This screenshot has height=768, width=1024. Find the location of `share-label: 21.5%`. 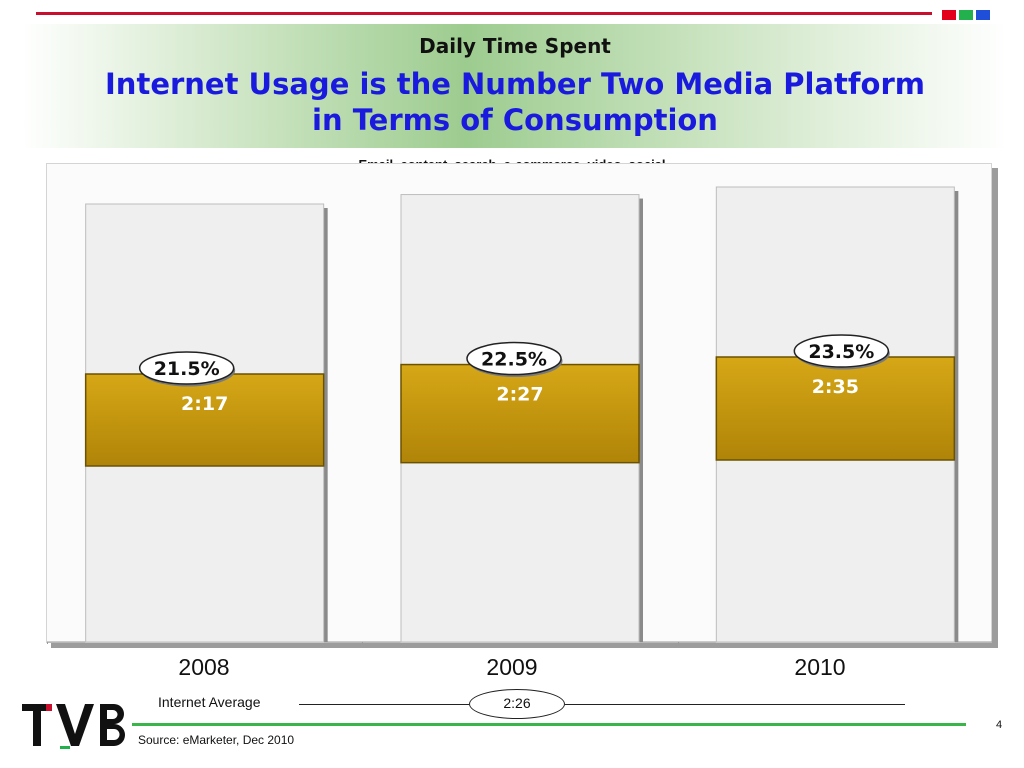

share-label: 21.5% is located at coordinates (187, 369).